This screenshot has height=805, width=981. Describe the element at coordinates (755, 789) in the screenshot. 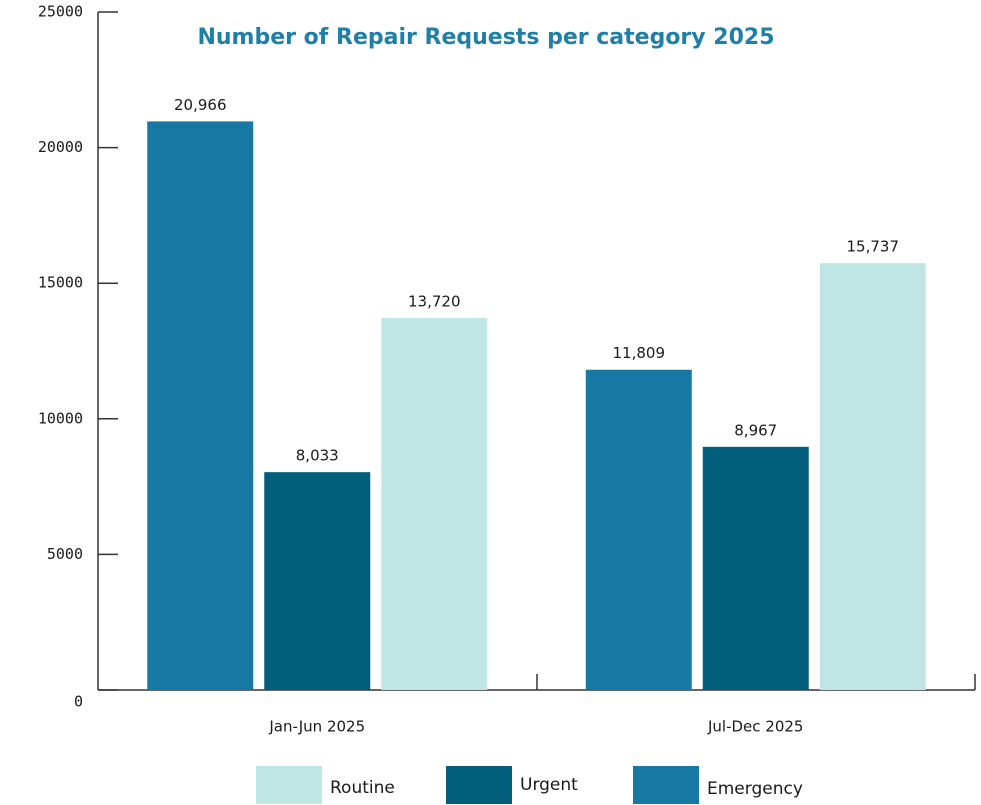

I see `legend-label: Emergency` at that location.